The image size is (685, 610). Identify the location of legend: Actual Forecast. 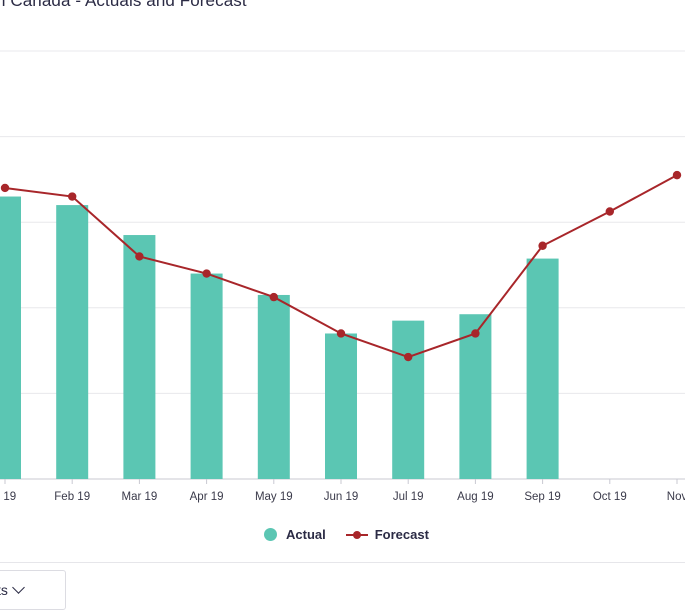
(356, 534).